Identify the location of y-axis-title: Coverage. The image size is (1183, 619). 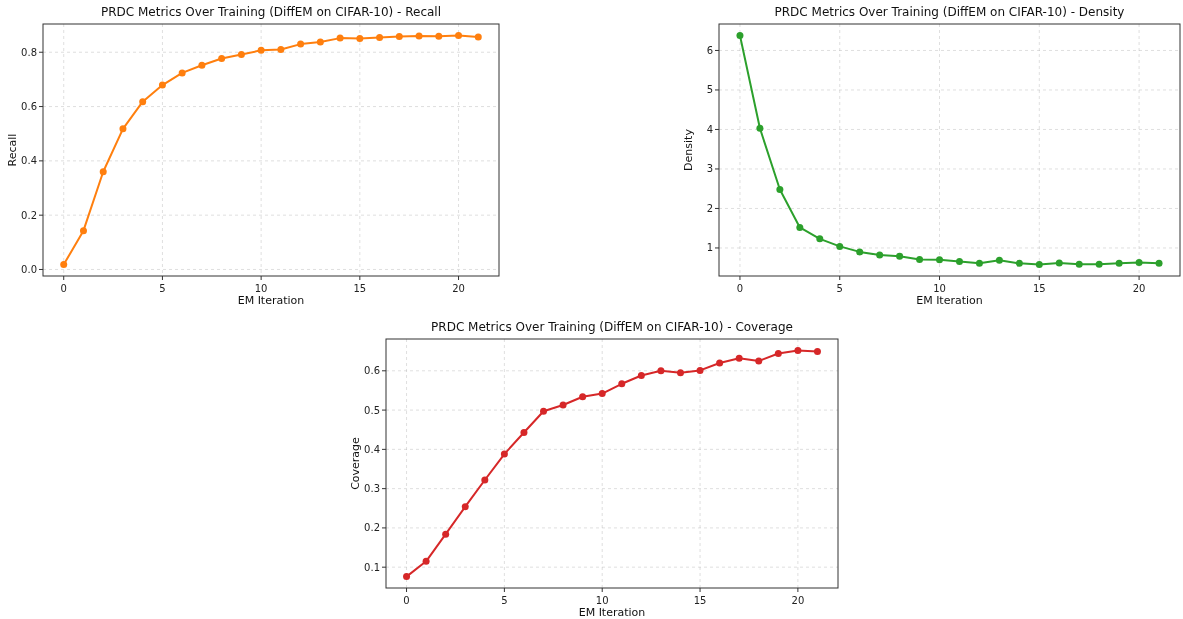
(355, 463).